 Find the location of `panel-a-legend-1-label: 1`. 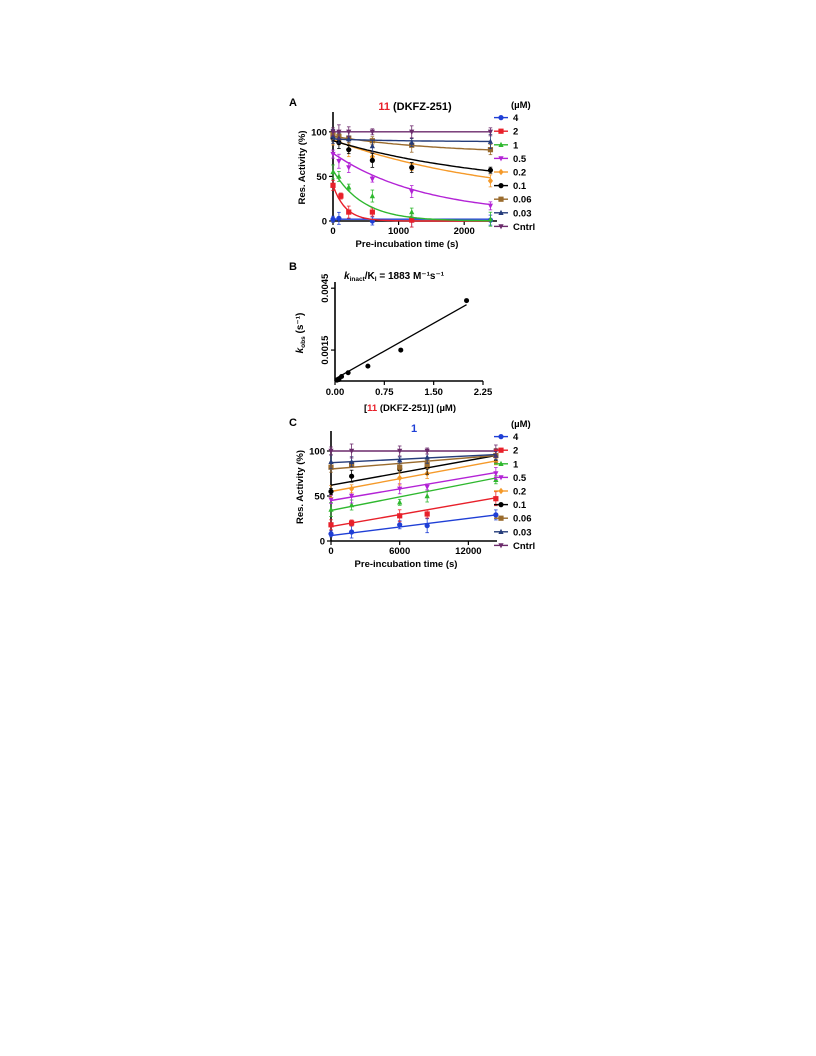

panel-a-legend-1-label: 1 is located at coordinates (516, 145).